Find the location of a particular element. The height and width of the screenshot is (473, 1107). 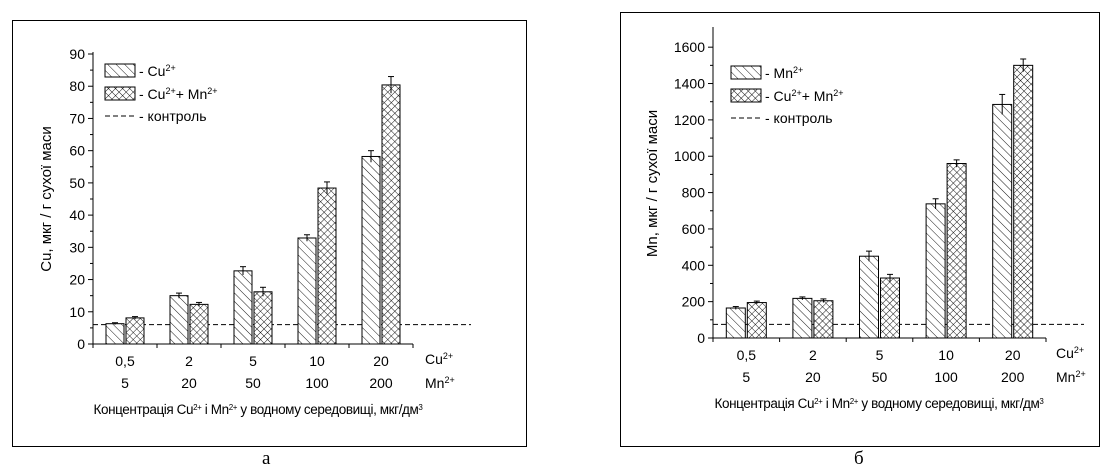

y-tick-label: 1200 is located at coordinates (689, 120).